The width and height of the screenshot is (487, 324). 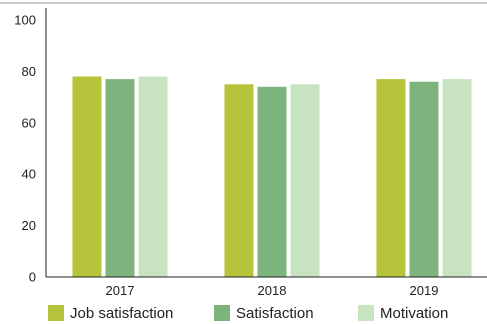 I want to click on legend-swatch-job-satisfaction, so click(x=56, y=313).